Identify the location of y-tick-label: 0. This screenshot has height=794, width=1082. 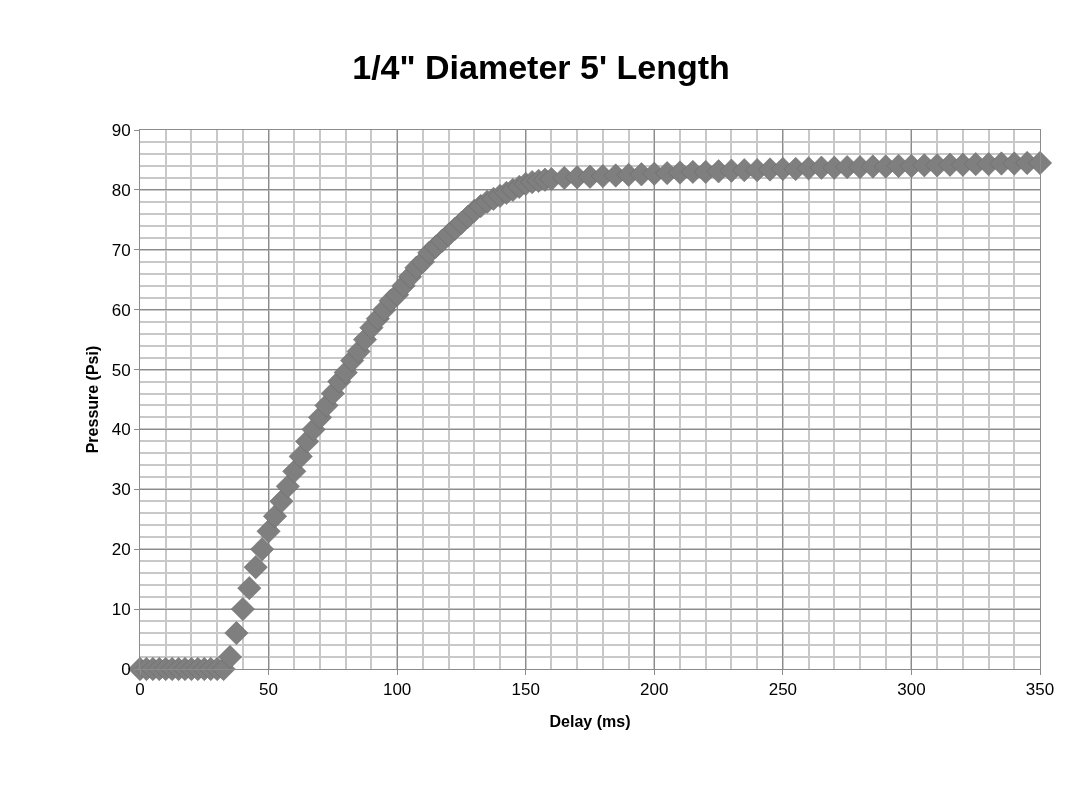
(126, 669).